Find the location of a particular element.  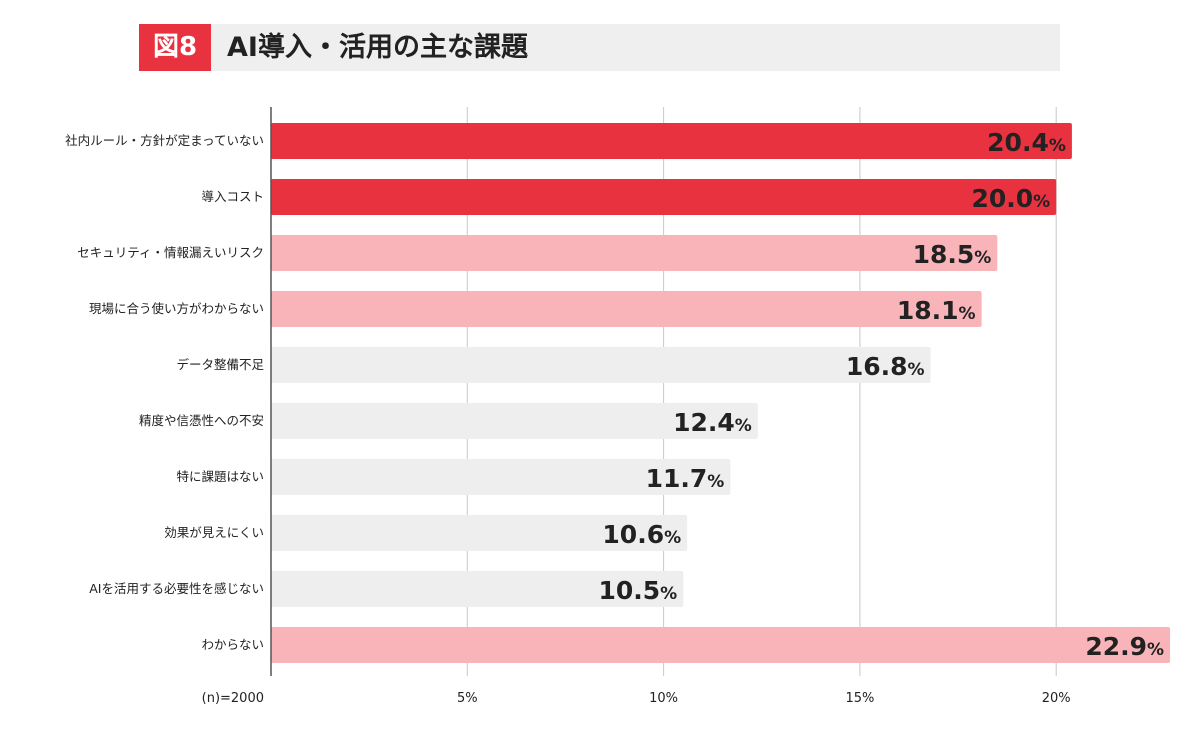

category-label: 精度や信憑性への不安 is located at coordinates (201, 420).